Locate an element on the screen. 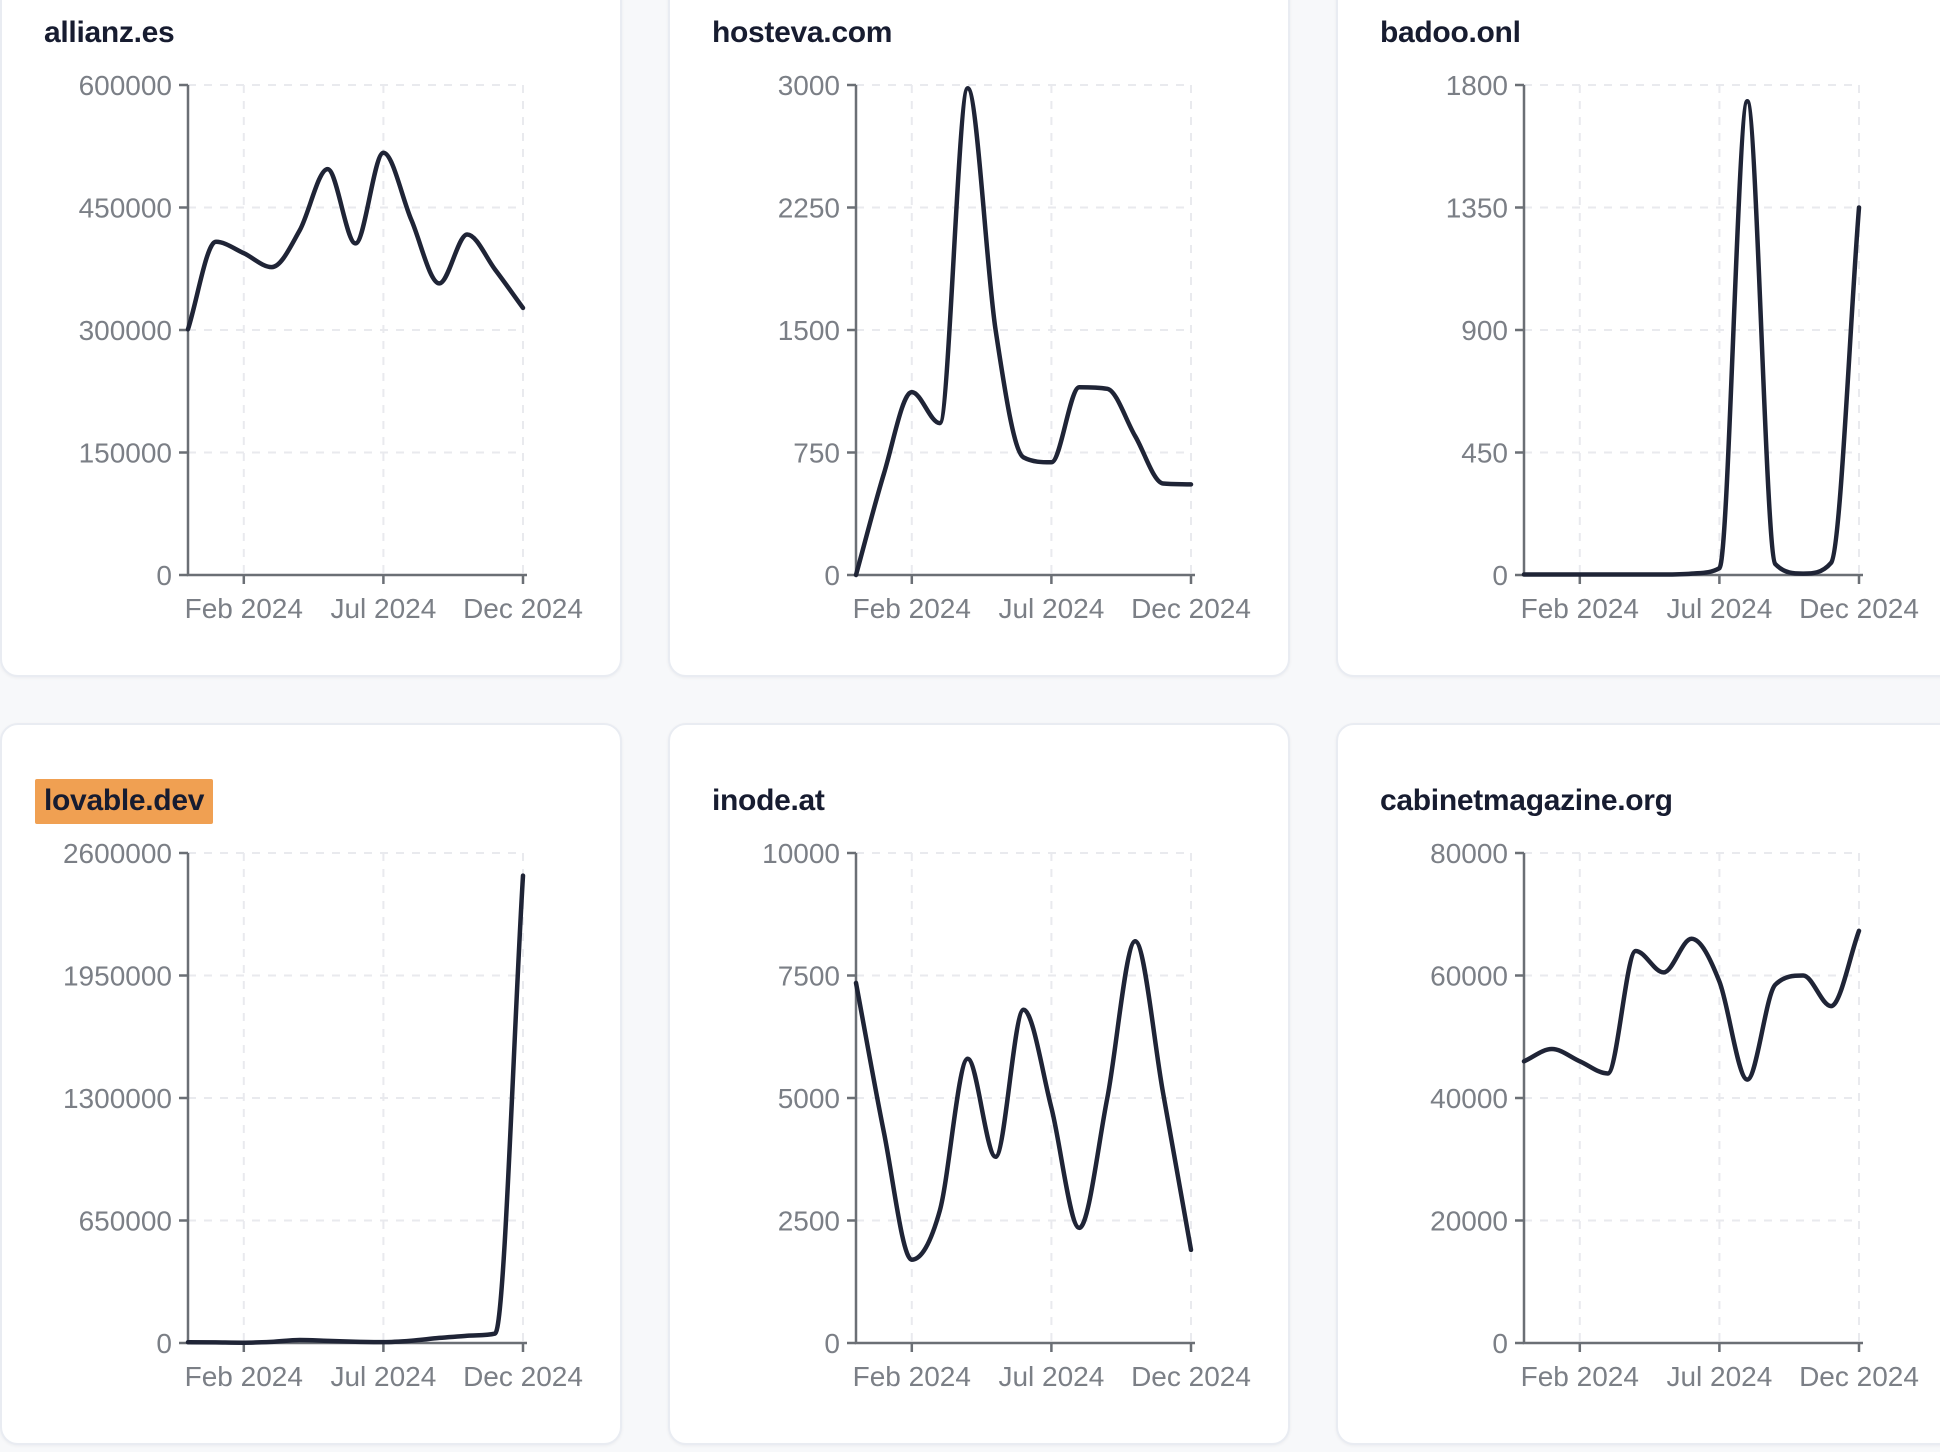 This screenshot has width=1940, height=1452. domain-title: badoo.onl is located at coordinates (1649, 33).